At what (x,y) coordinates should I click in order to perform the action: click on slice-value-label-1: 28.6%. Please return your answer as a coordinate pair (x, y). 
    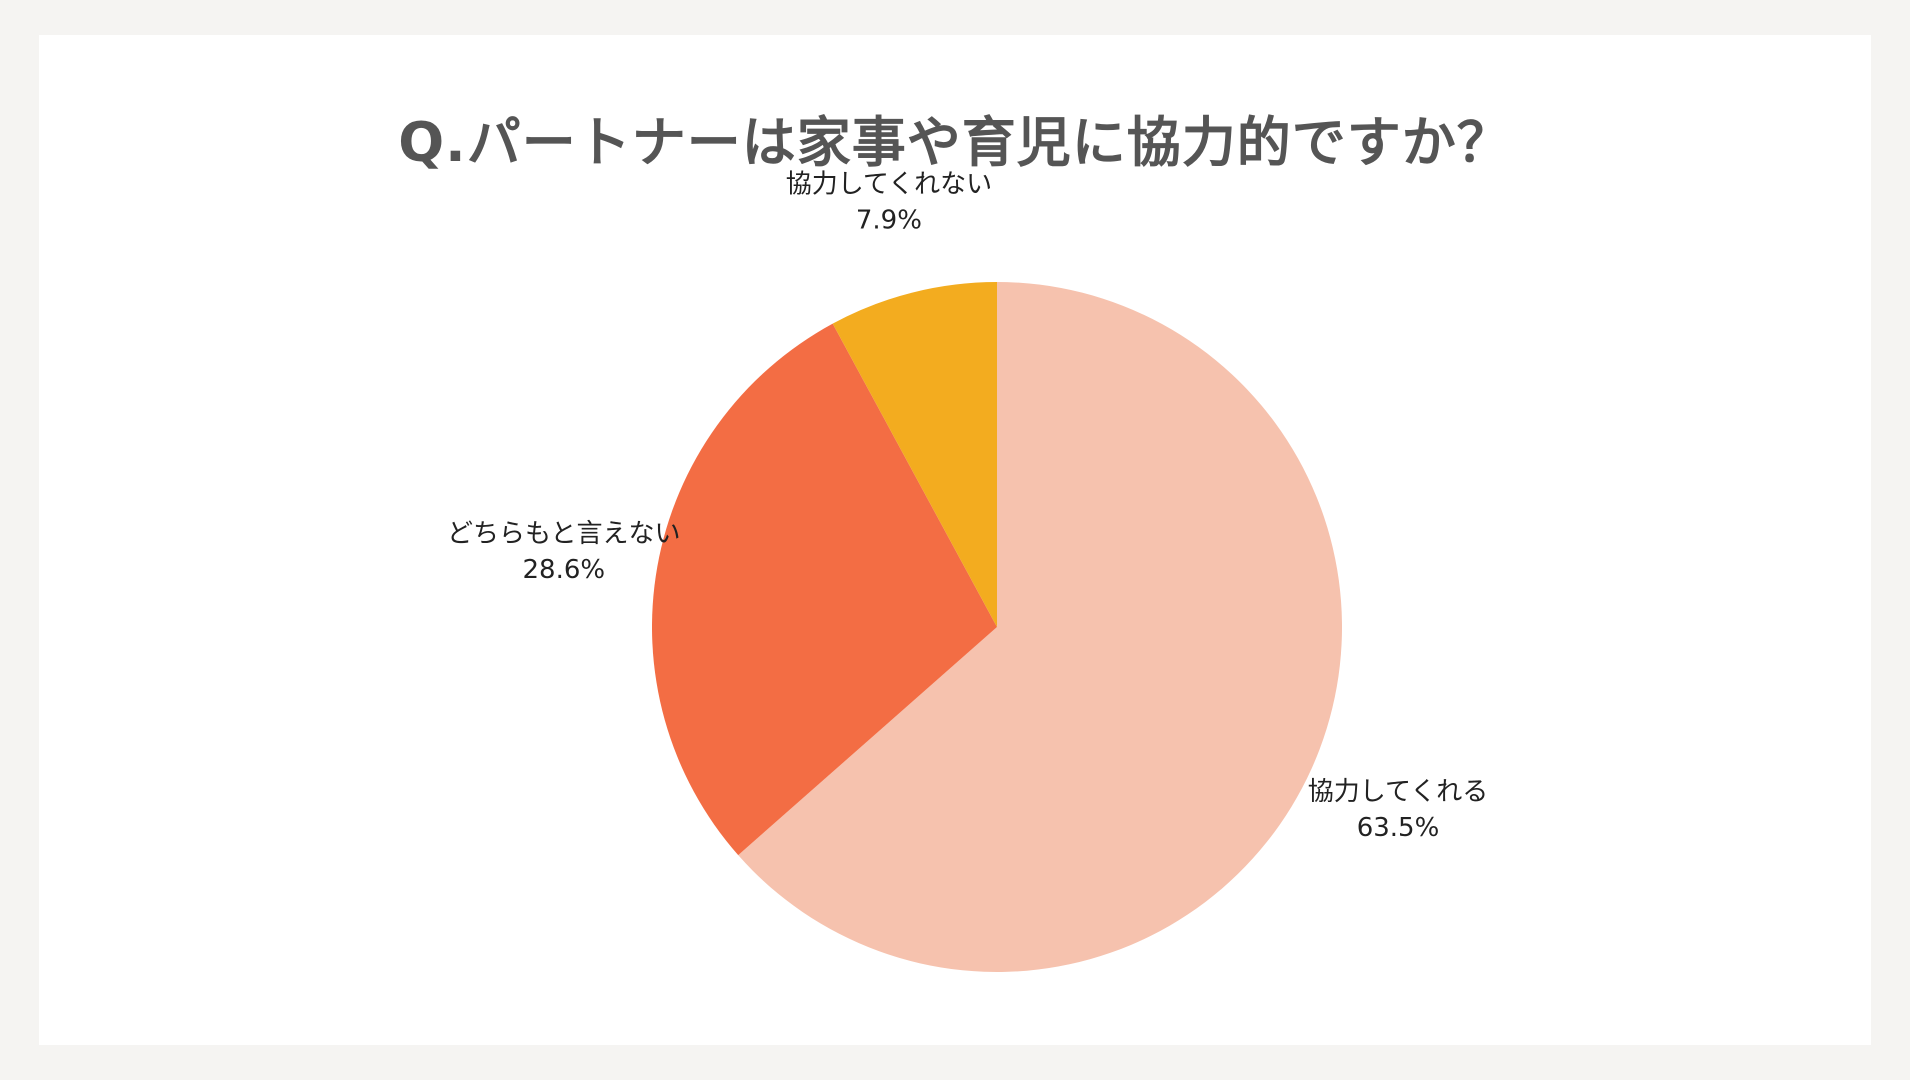
    Looking at the image, I should click on (563, 570).